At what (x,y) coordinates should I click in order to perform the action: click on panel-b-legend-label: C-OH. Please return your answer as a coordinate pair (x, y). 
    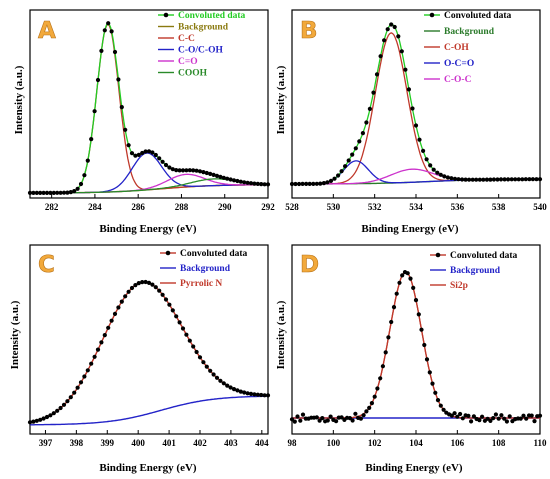
    Looking at the image, I should click on (456, 48).